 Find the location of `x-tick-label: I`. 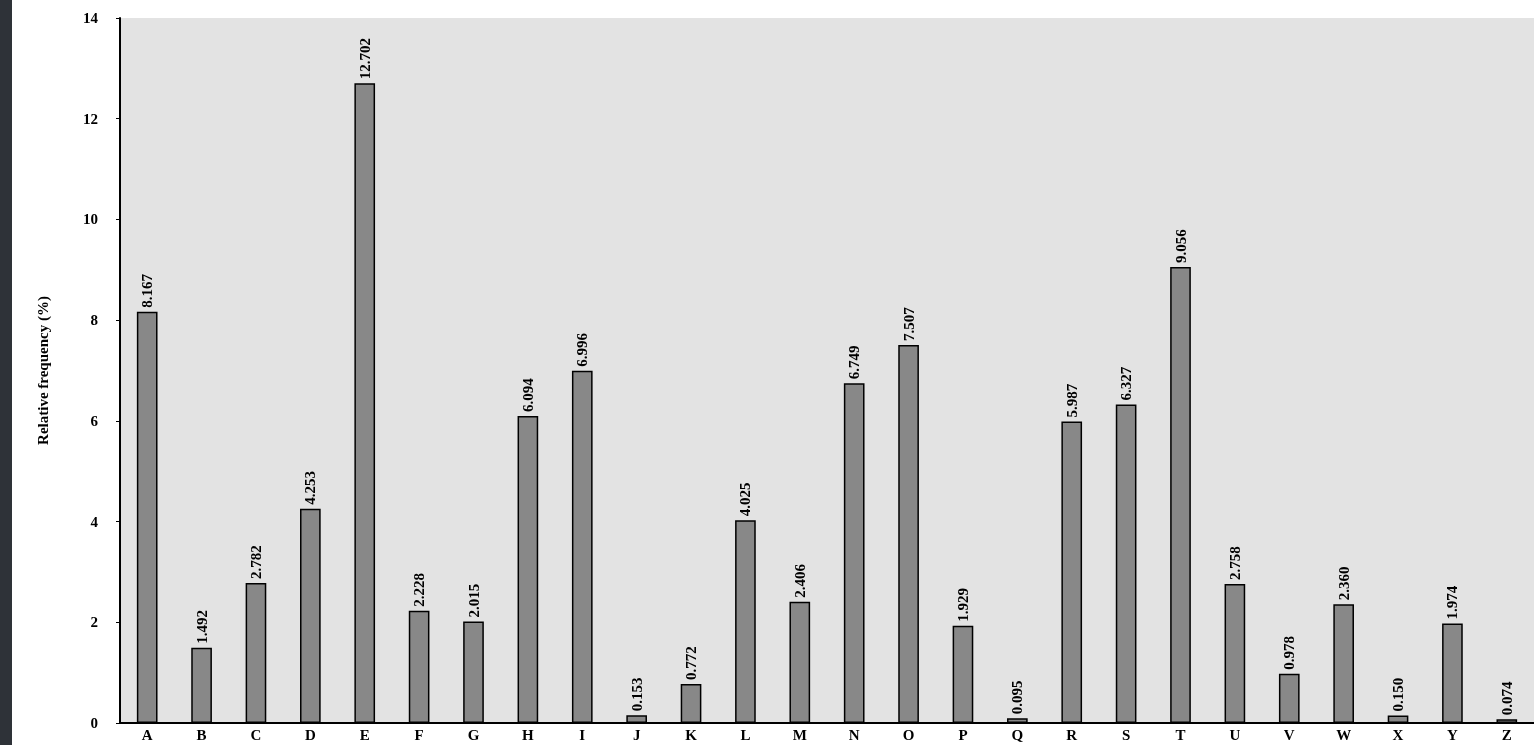

x-tick-label: I is located at coordinates (582, 734).